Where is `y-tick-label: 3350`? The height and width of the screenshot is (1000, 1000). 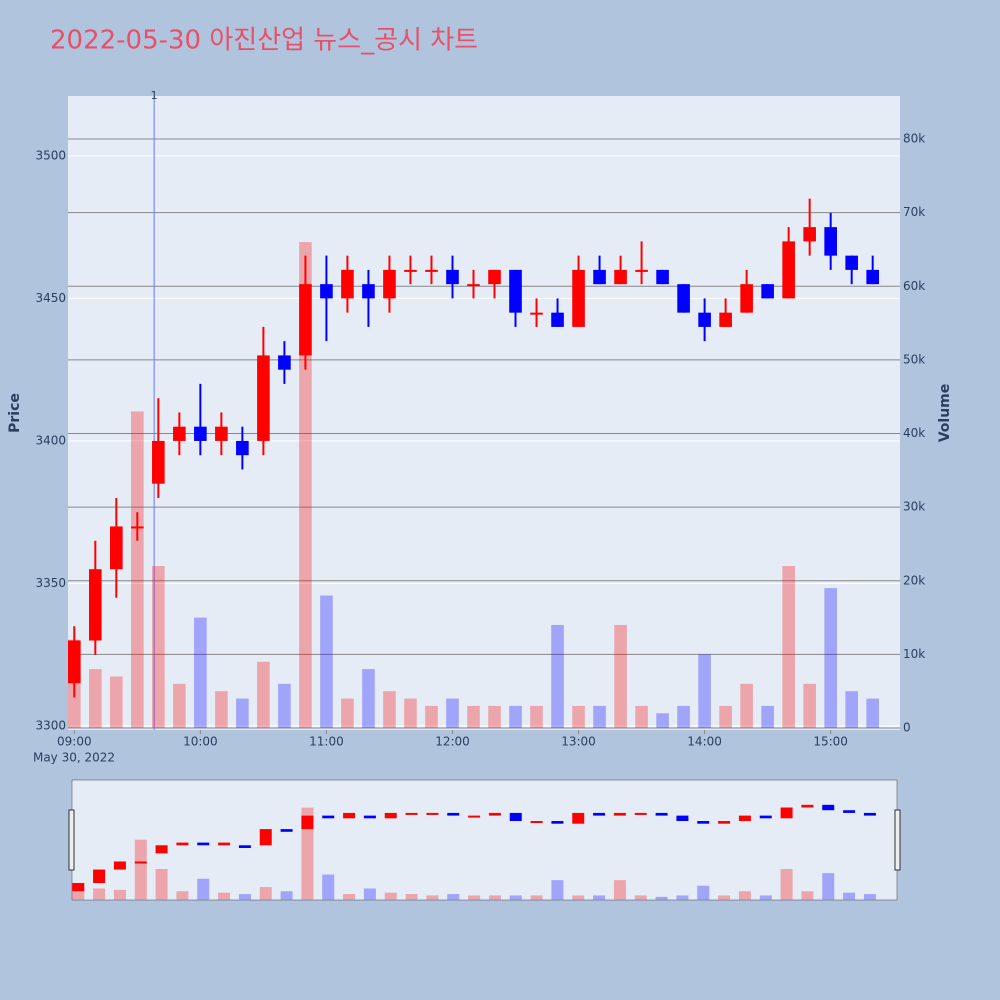 y-tick-label: 3350 is located at coordinates (50, 583).